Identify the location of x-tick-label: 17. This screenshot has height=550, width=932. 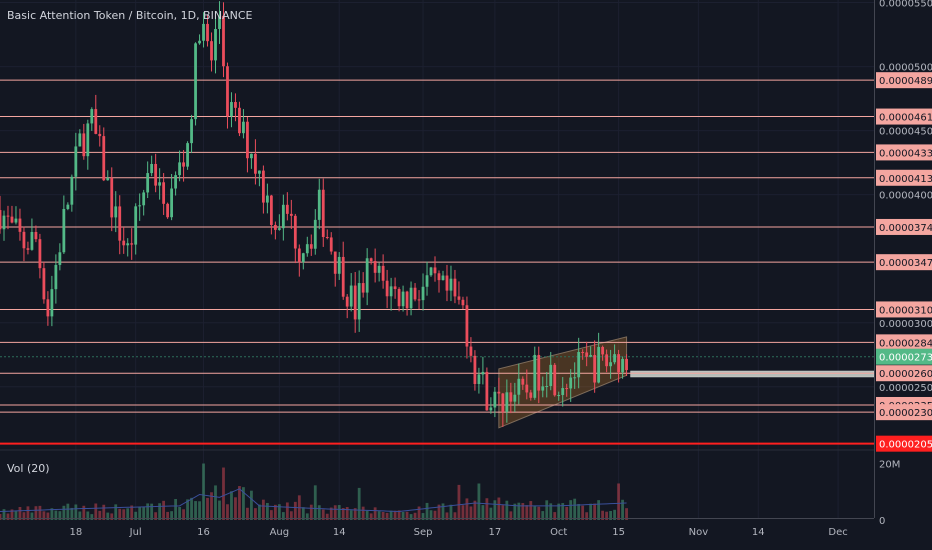
(495, 532).